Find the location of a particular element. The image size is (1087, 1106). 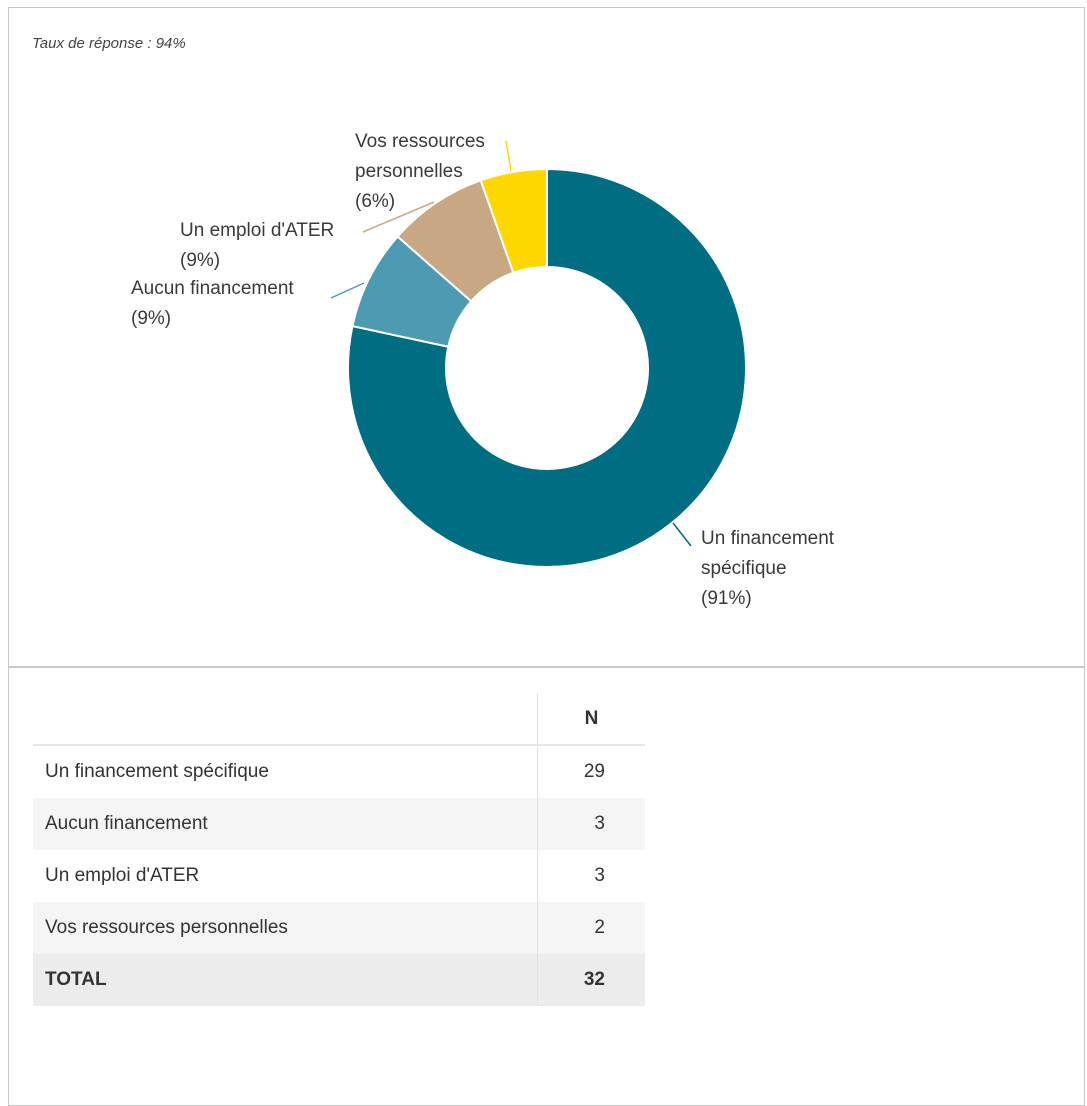

total-row: TOTAL 32 is located at coordinates (339, 980).